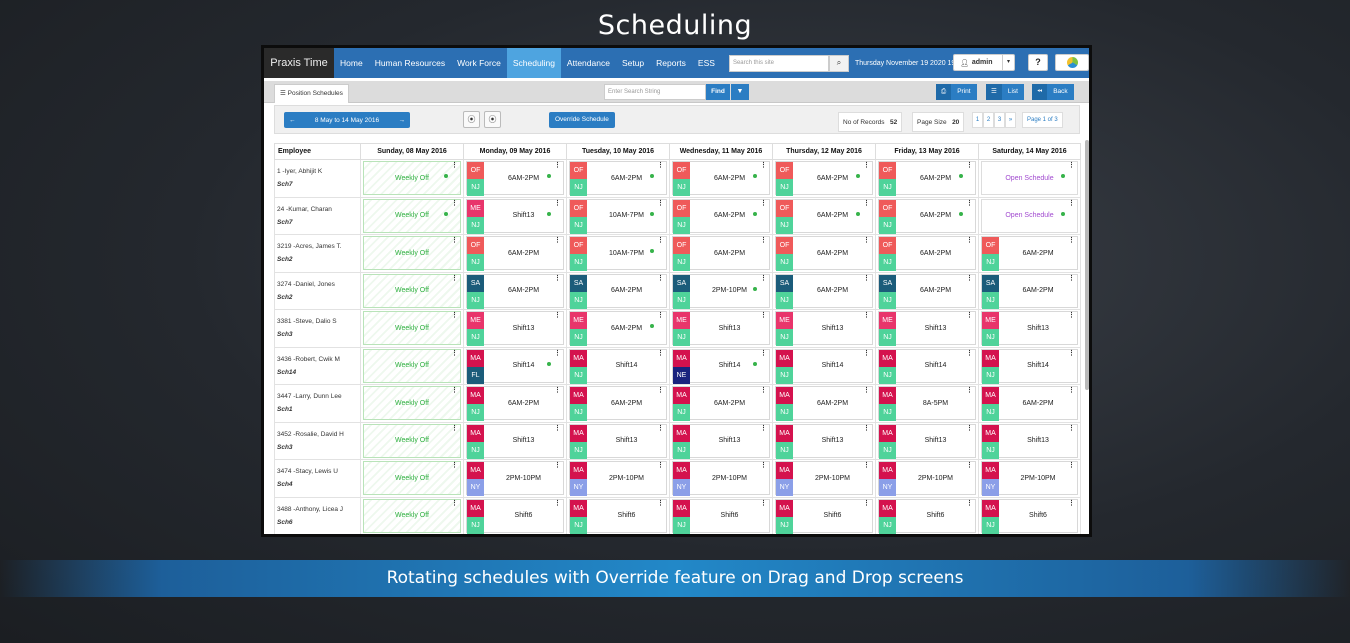 The image size is (1350, 643). What do you see at coordinates (533, 63) in the screenshot?
I see `nav-item-scheduling: Scheduling` at bounding box center [533, 63].